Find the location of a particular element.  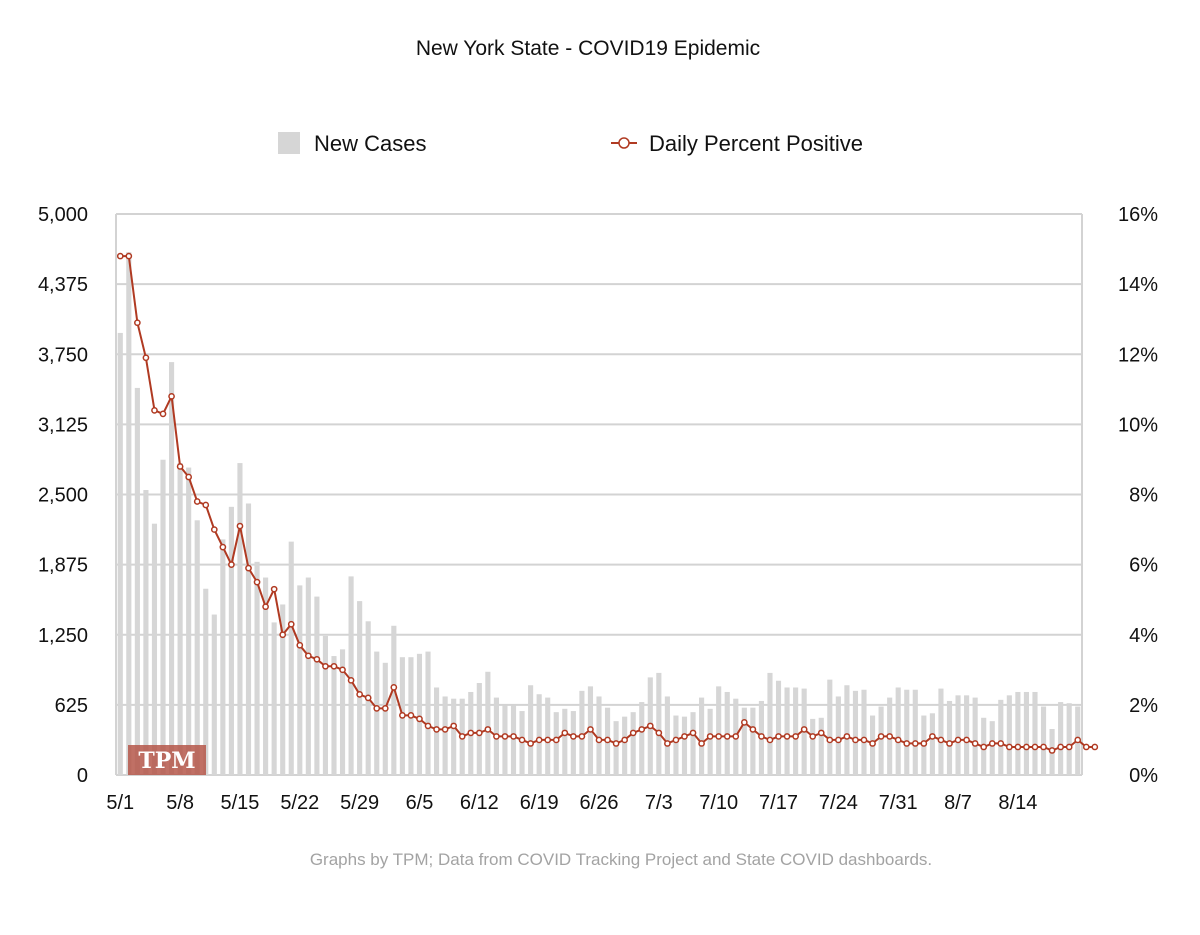

x-tick-label: 5/8 is located at coordinates (180, 803).